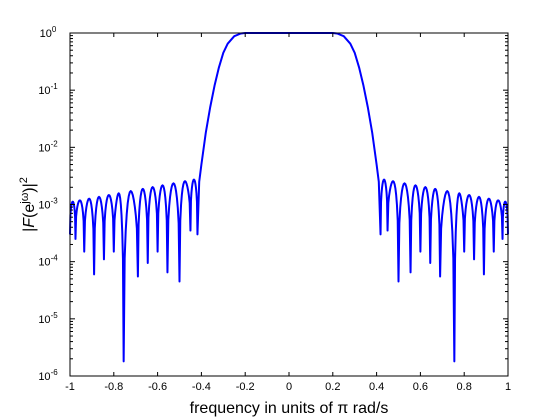  Describe the element at coordinates (376, 387) in the screenshot. I see `x-tick-label: 0.4` at that location.